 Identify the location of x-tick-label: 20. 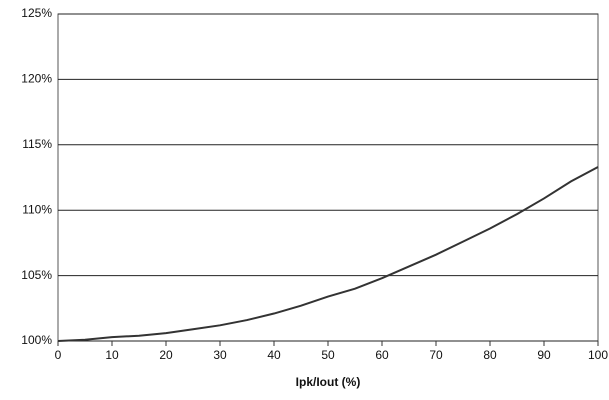
(166, 355).